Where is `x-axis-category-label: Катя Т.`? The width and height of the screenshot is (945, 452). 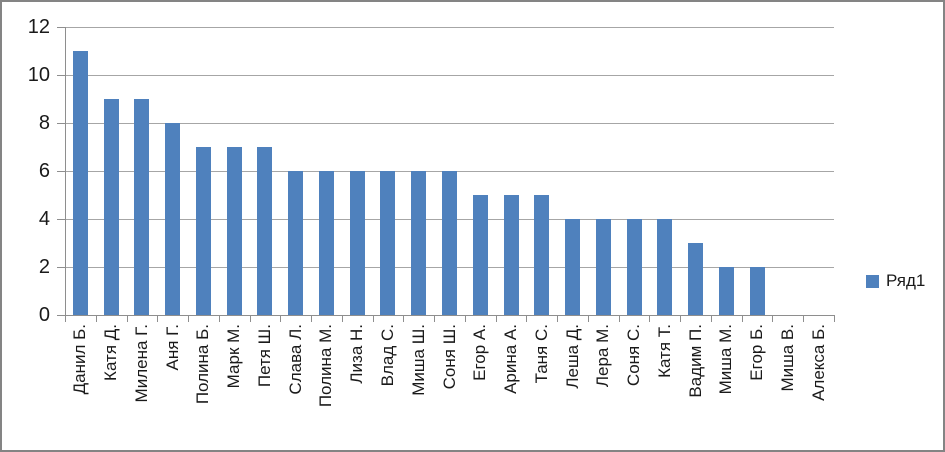
x-axis-category-label: Катя Т. is located at coordinates (664, 351).